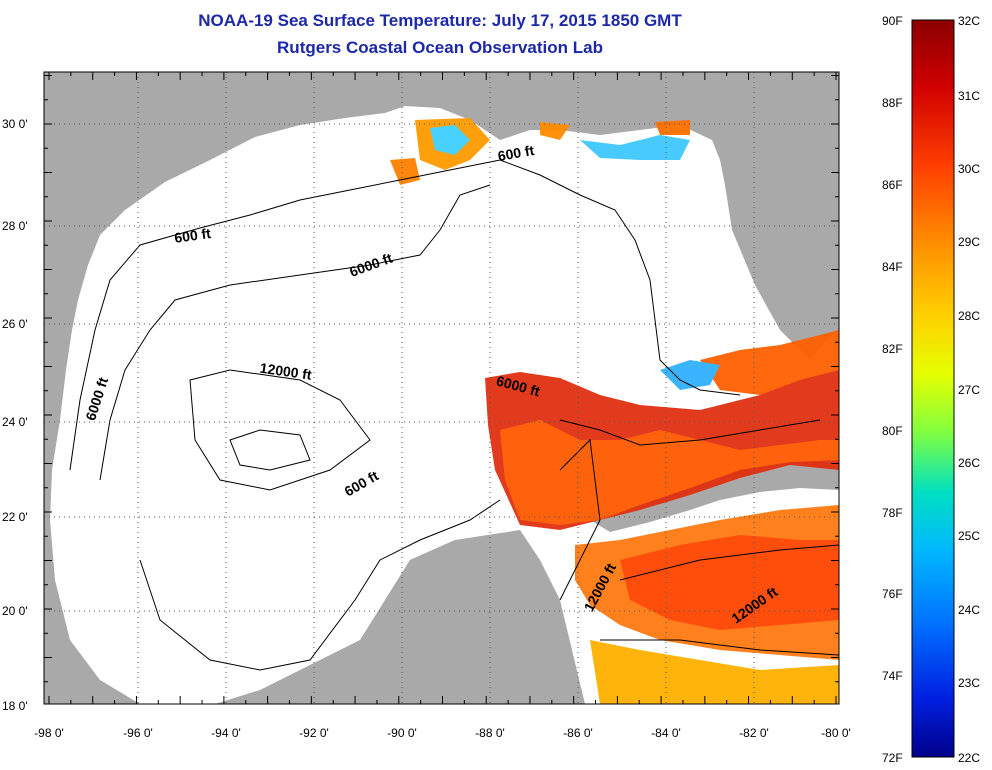  What do you see at coordinates (892, 676) in the screenshot?
I see `colorbar-f-label: 74F` at bounding box center [892, 676].